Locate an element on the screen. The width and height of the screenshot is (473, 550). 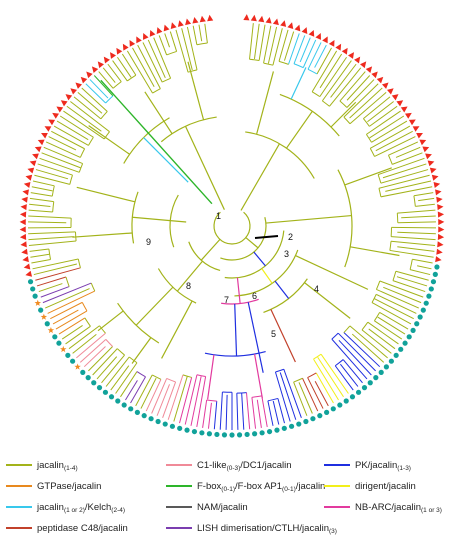
legend-label: dirigent/jacalin is located at coordinates (385, 486).